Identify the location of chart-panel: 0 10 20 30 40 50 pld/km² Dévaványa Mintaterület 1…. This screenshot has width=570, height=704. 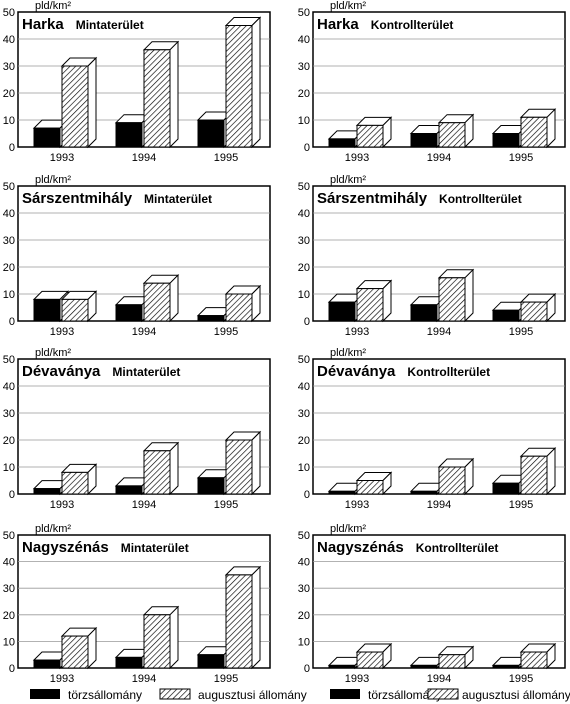
(137, 429).